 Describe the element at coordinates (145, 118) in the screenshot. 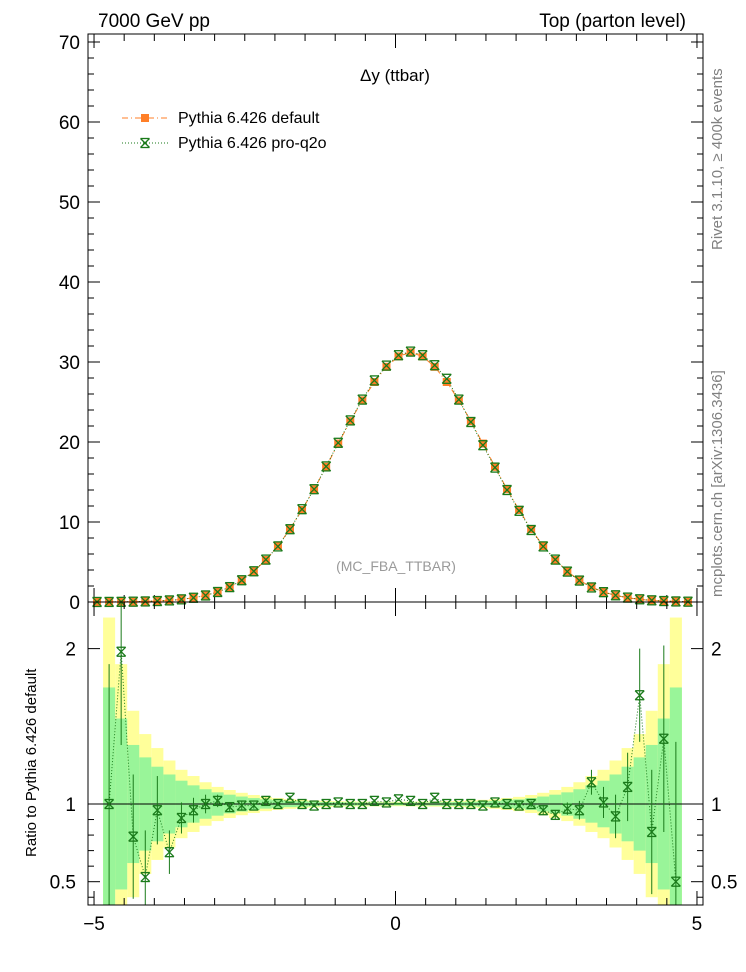

I see `legend-square-marker` at that location.